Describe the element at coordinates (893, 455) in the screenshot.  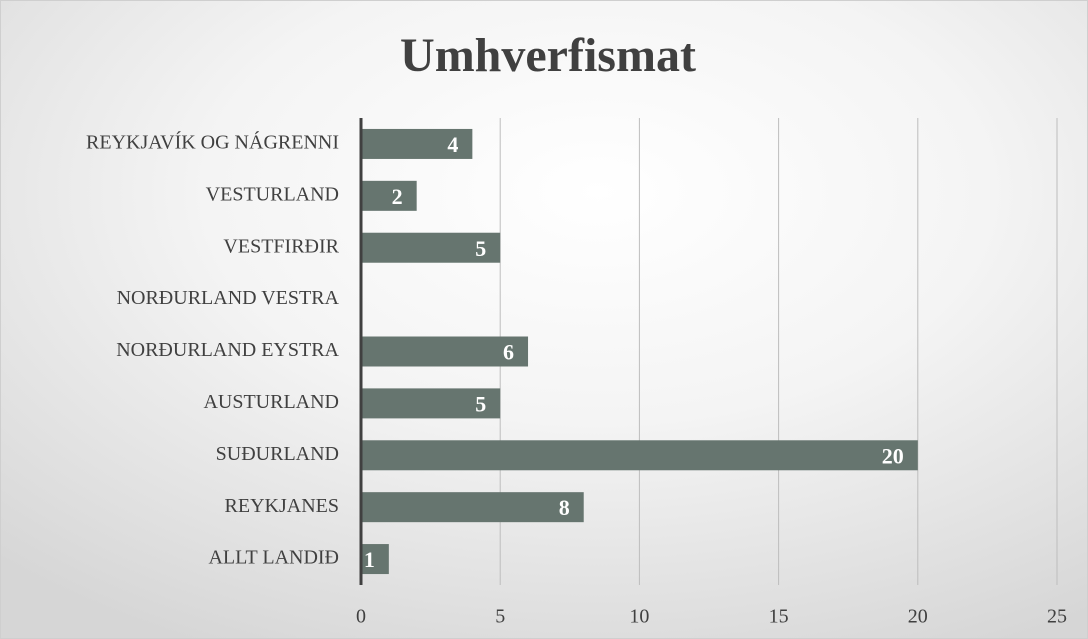
I see `data-label: 20` at that location.